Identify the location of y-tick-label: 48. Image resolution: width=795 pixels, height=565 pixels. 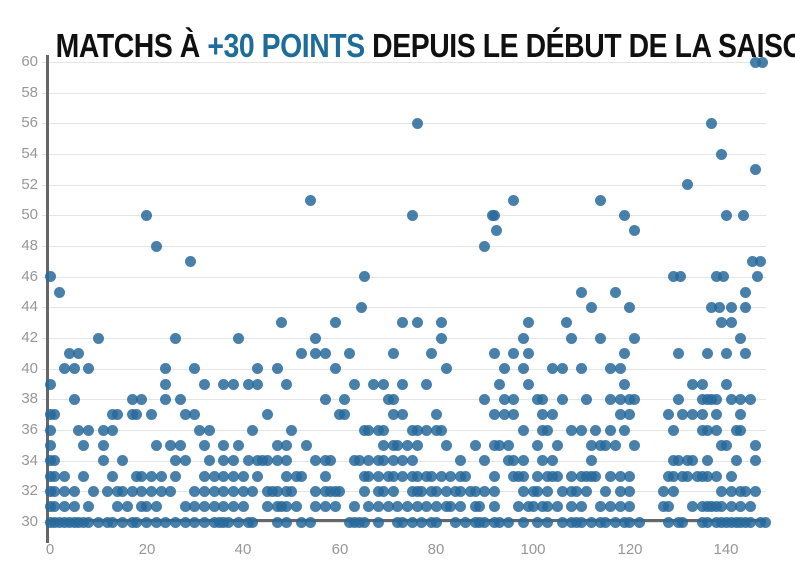
(29, 245).